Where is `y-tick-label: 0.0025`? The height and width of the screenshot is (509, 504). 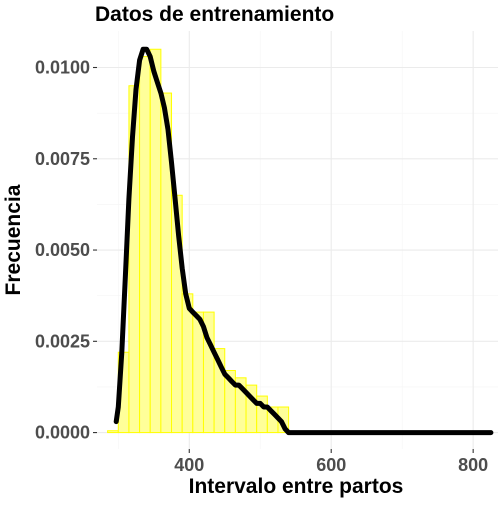 y-tick-label: 0.0025 is located at coordinates (62, 341).